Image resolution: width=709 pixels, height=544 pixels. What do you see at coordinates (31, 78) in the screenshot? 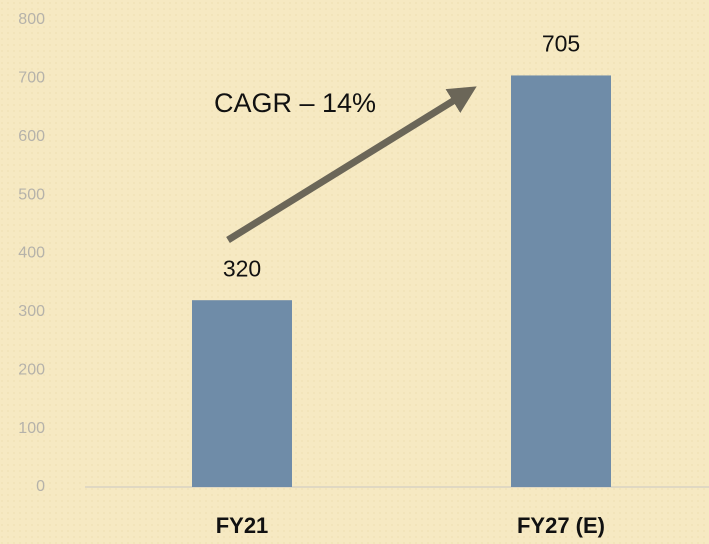
I see `y-tick-label: 700` at bounding box center [31, 78].